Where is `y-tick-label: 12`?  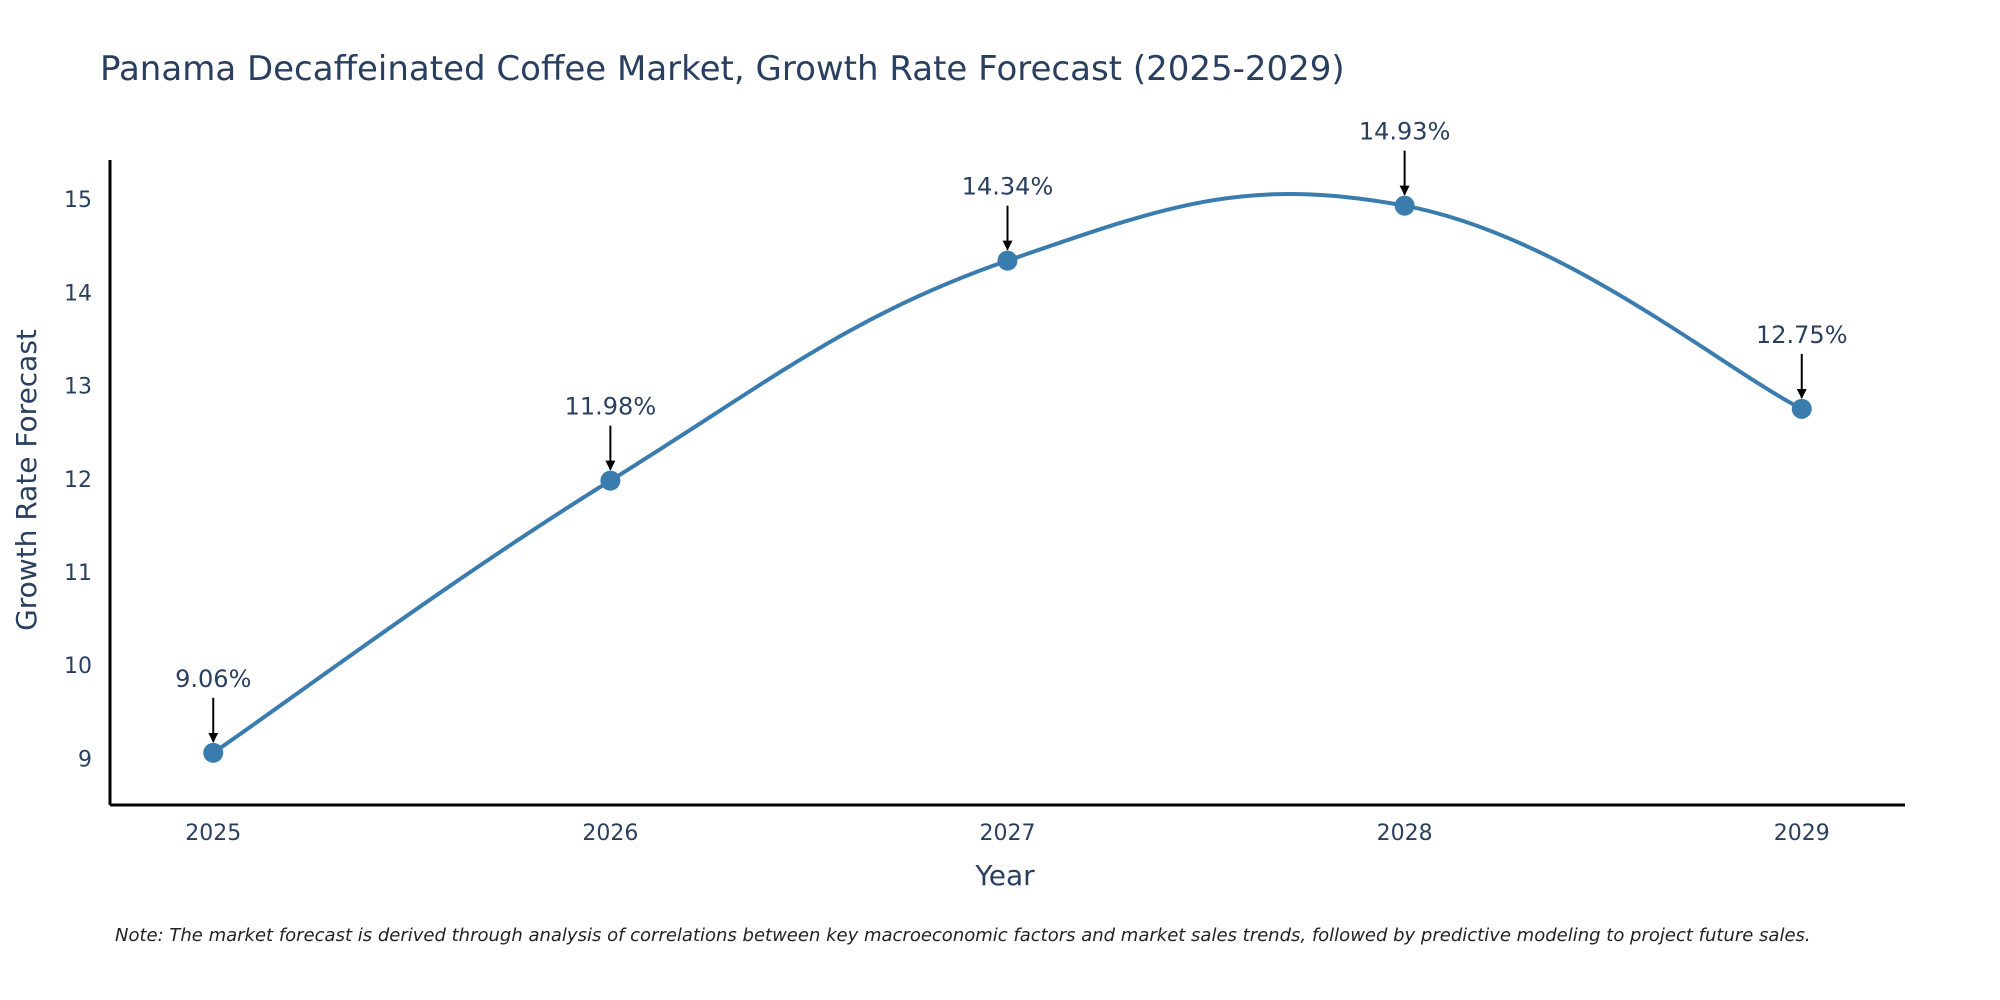 y-tick-label: 12 is located at coordinates (78, 480).